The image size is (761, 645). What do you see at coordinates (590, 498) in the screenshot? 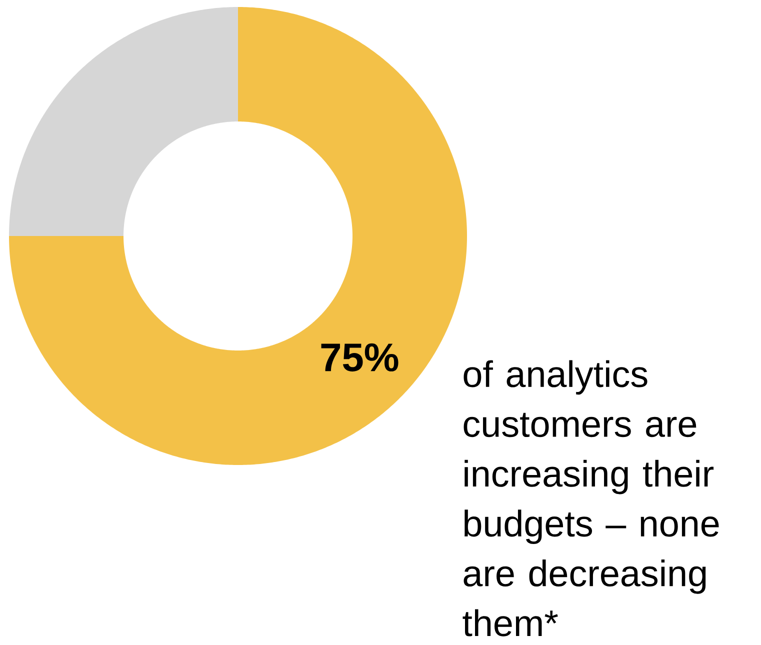
I see `text: of analytics customers are increasing their budgets – none are decreasing them*` at bounding box center [590, 498].